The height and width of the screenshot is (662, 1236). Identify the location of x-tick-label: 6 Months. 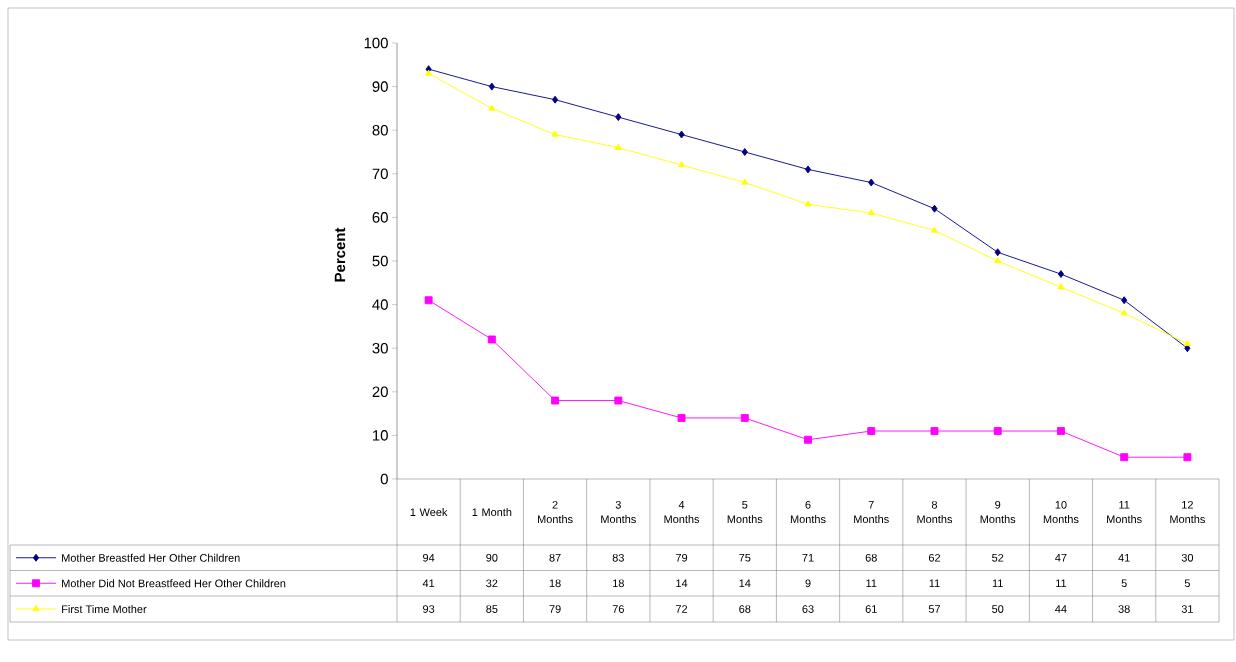
(808, 512).